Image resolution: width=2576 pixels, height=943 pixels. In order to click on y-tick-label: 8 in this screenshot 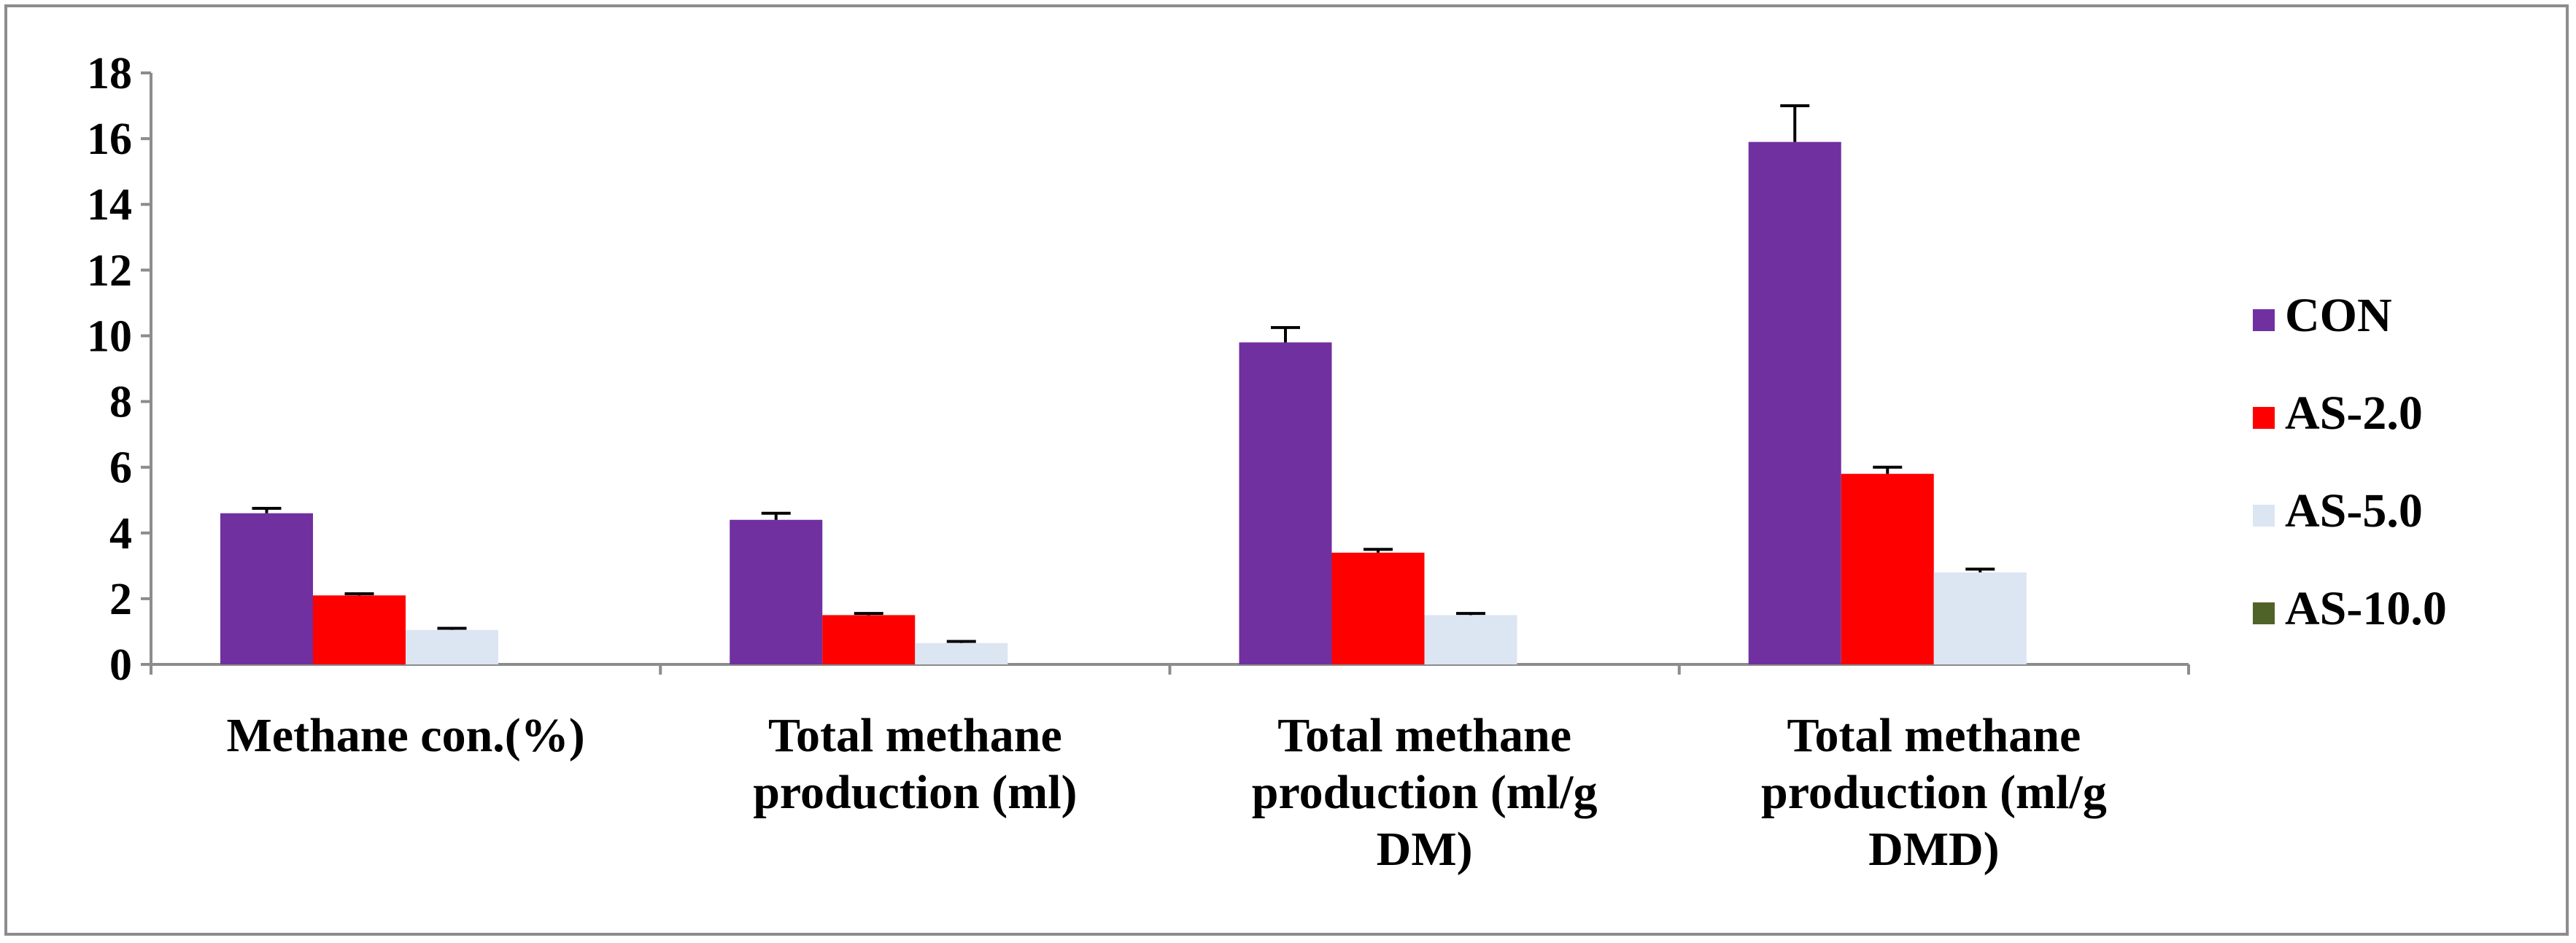, I will do `click(120, 402)`.